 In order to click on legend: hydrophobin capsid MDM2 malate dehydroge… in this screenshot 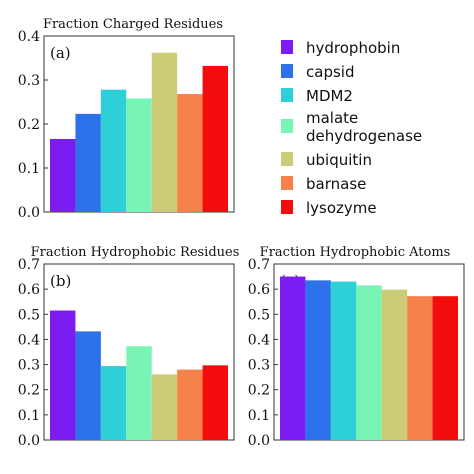, I will do `click(351, 128)`.